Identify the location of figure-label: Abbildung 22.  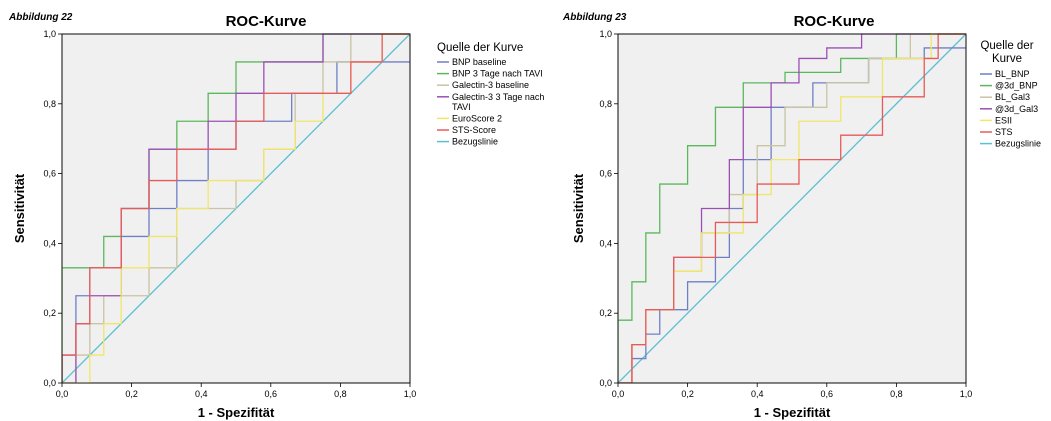
(40, 17).